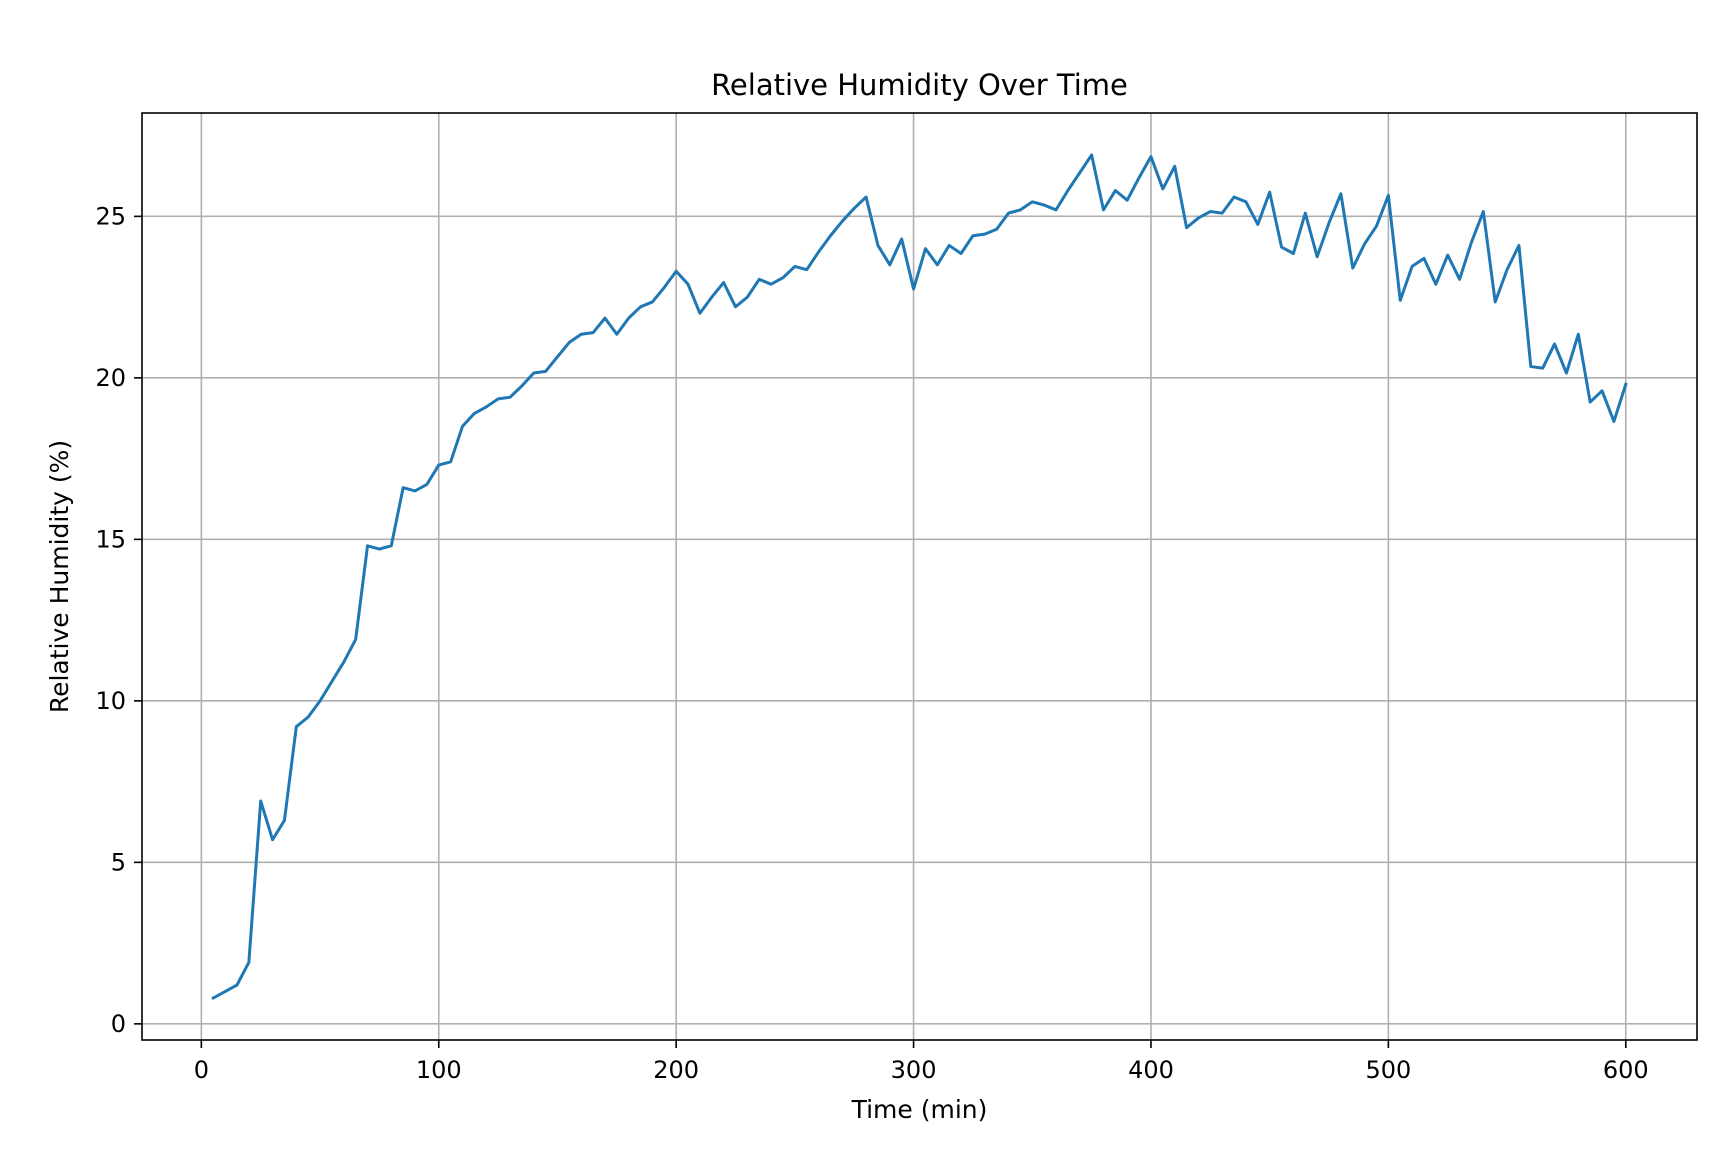 Image resolution: width=1720 pixels, height=1149 pixels. I want to click on y-axis-label: Relative Humidity (%), so click(59, 576).